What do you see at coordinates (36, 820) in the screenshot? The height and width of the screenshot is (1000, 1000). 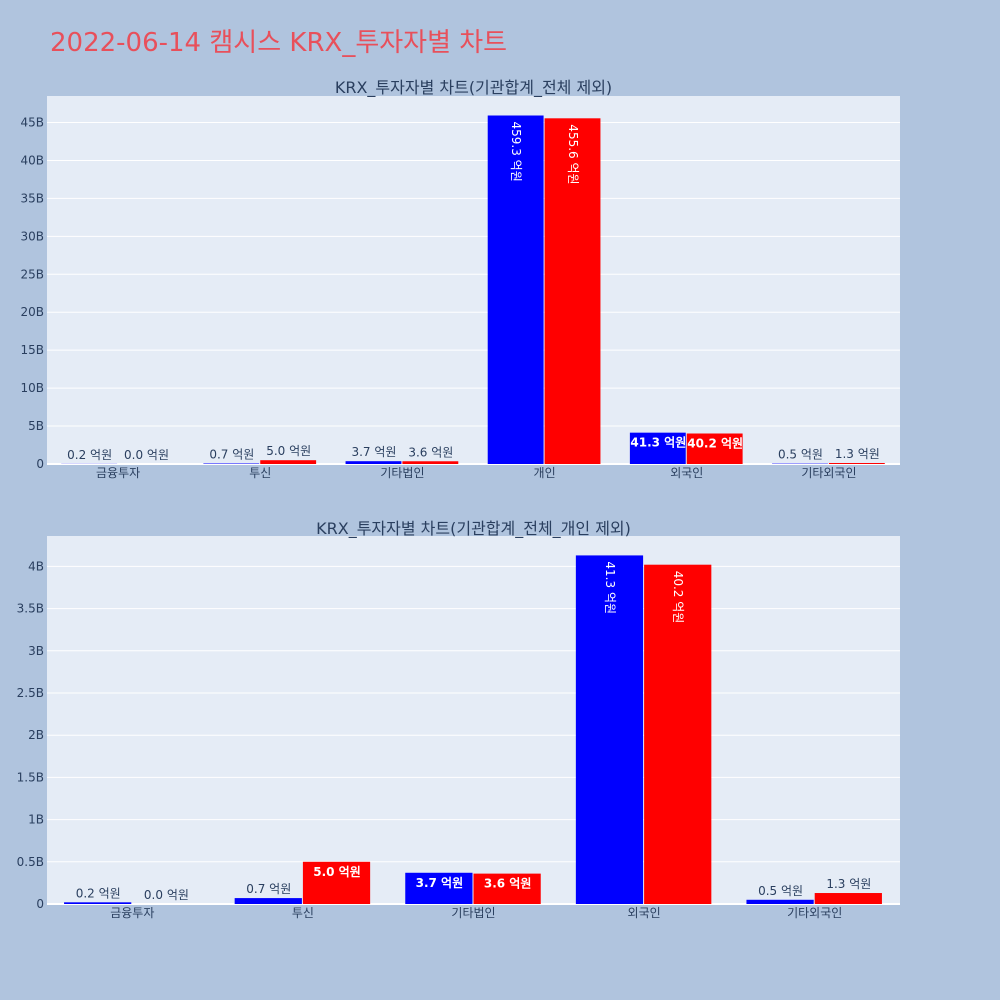 I see `y-tick-label: 1B` at bounding box center [36, 820].